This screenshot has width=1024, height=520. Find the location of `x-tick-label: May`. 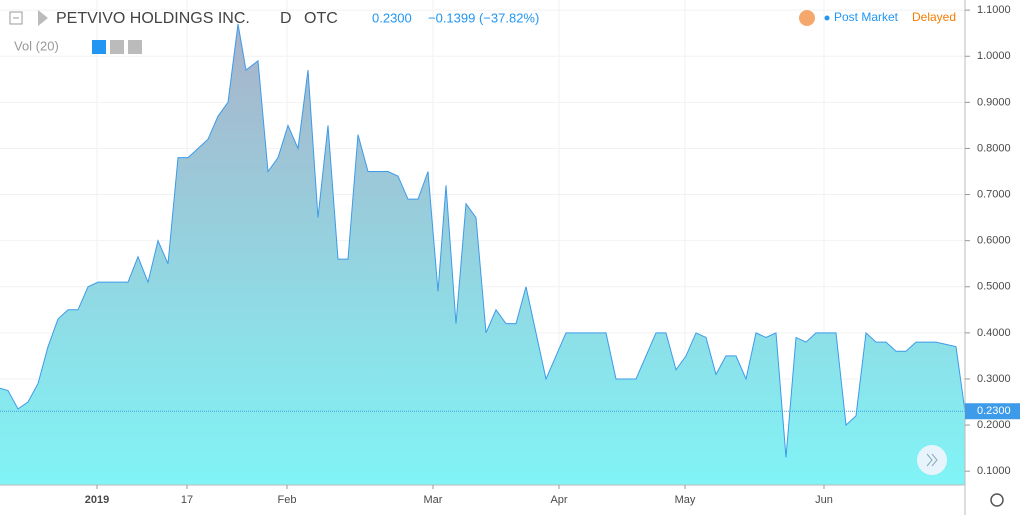

x-tick-label: May is located at coordinates (685, 500).